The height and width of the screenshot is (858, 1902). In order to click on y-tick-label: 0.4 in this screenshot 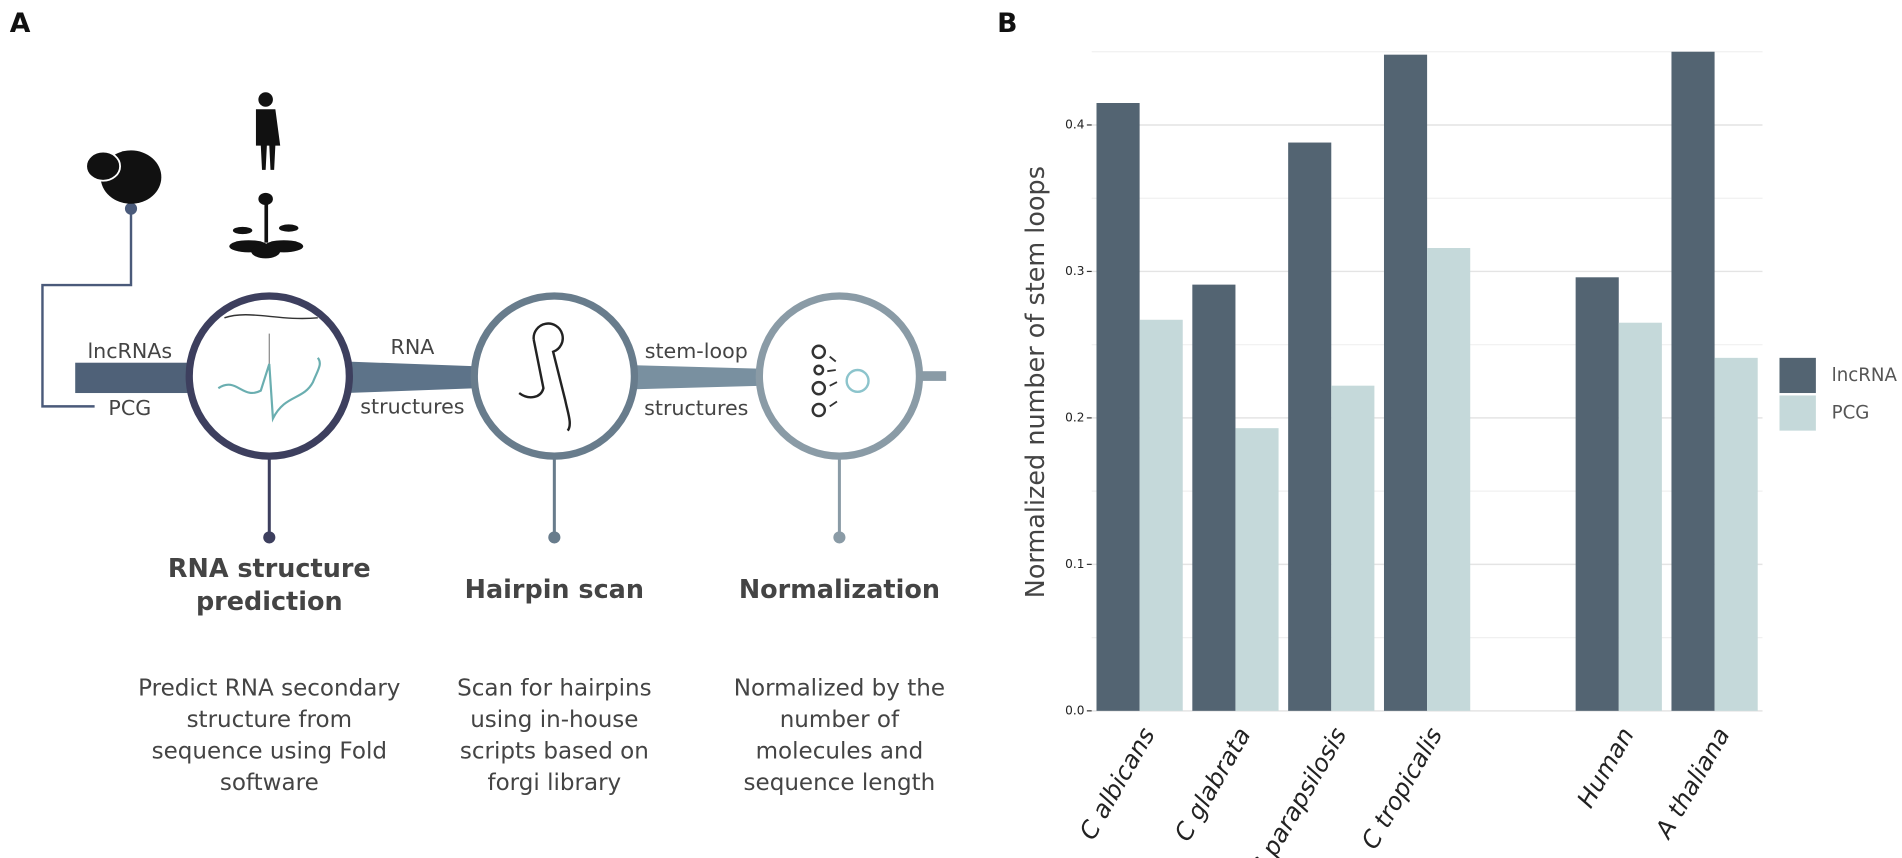, I will do `click(1075, 124)`.